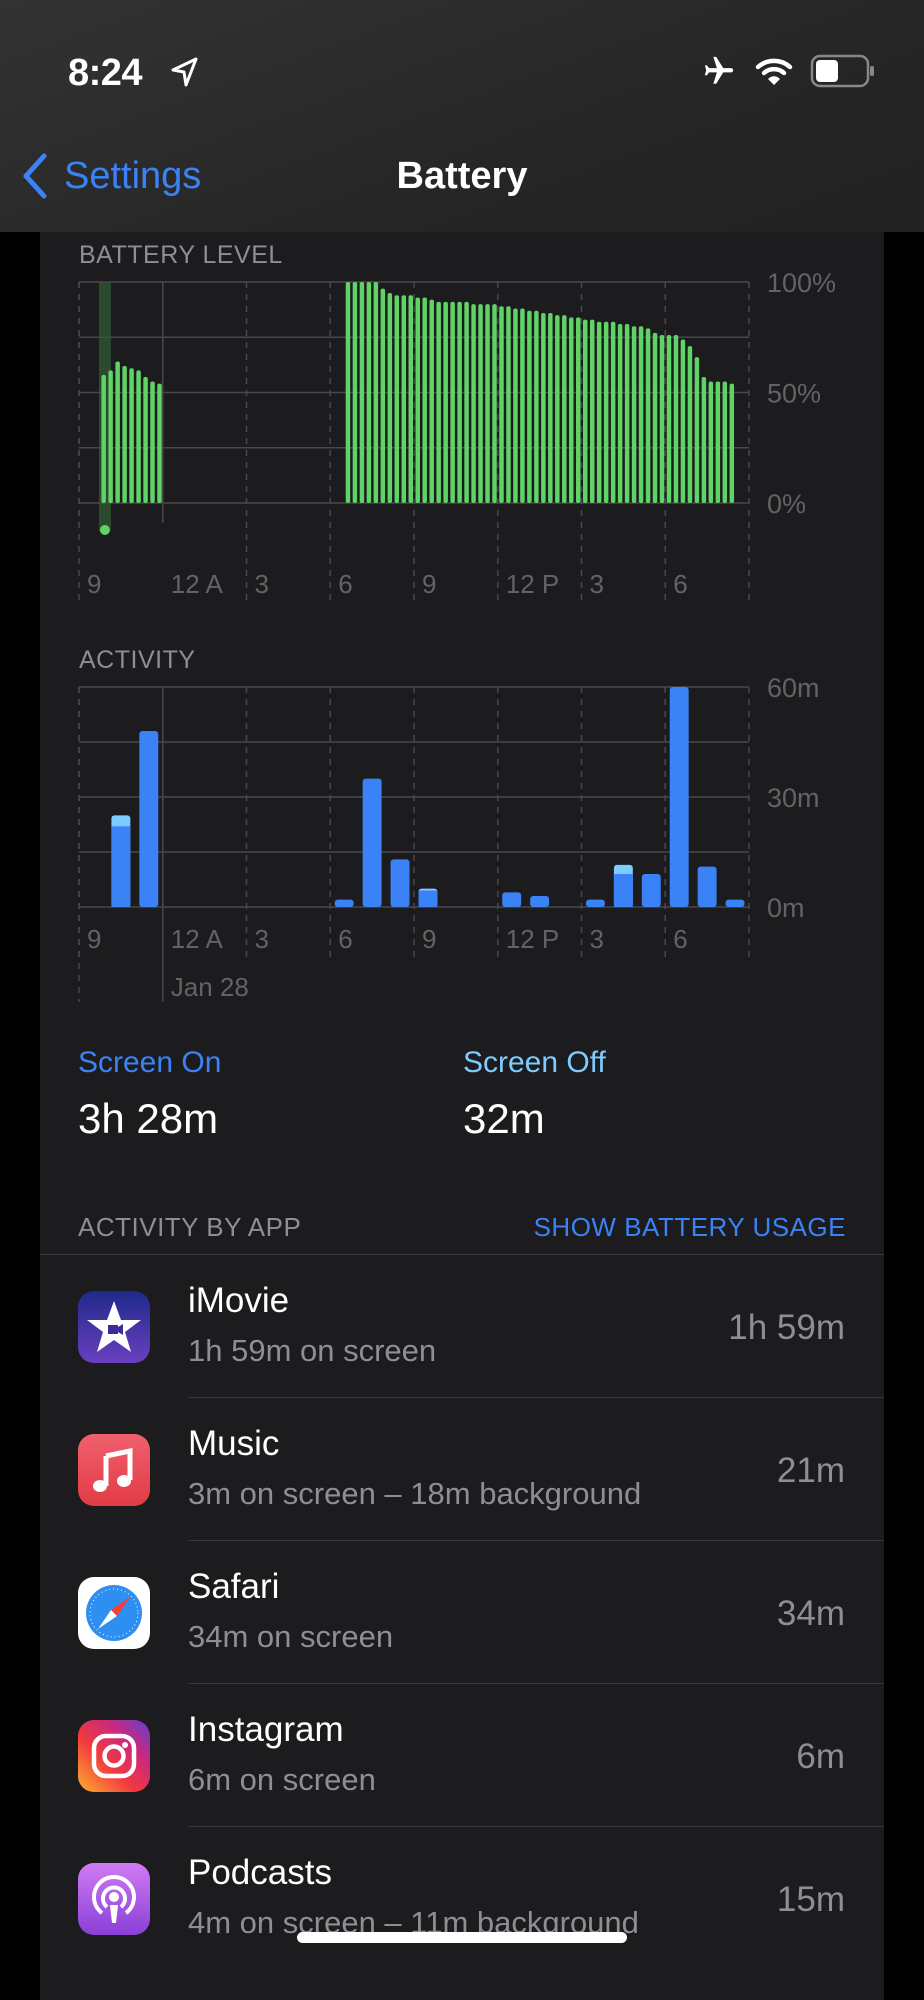  What do you see at coordinates (786, 1327) in the screenshot?
I see `app-usage-value: 1h 59m` at bounding box center [786, 1327].